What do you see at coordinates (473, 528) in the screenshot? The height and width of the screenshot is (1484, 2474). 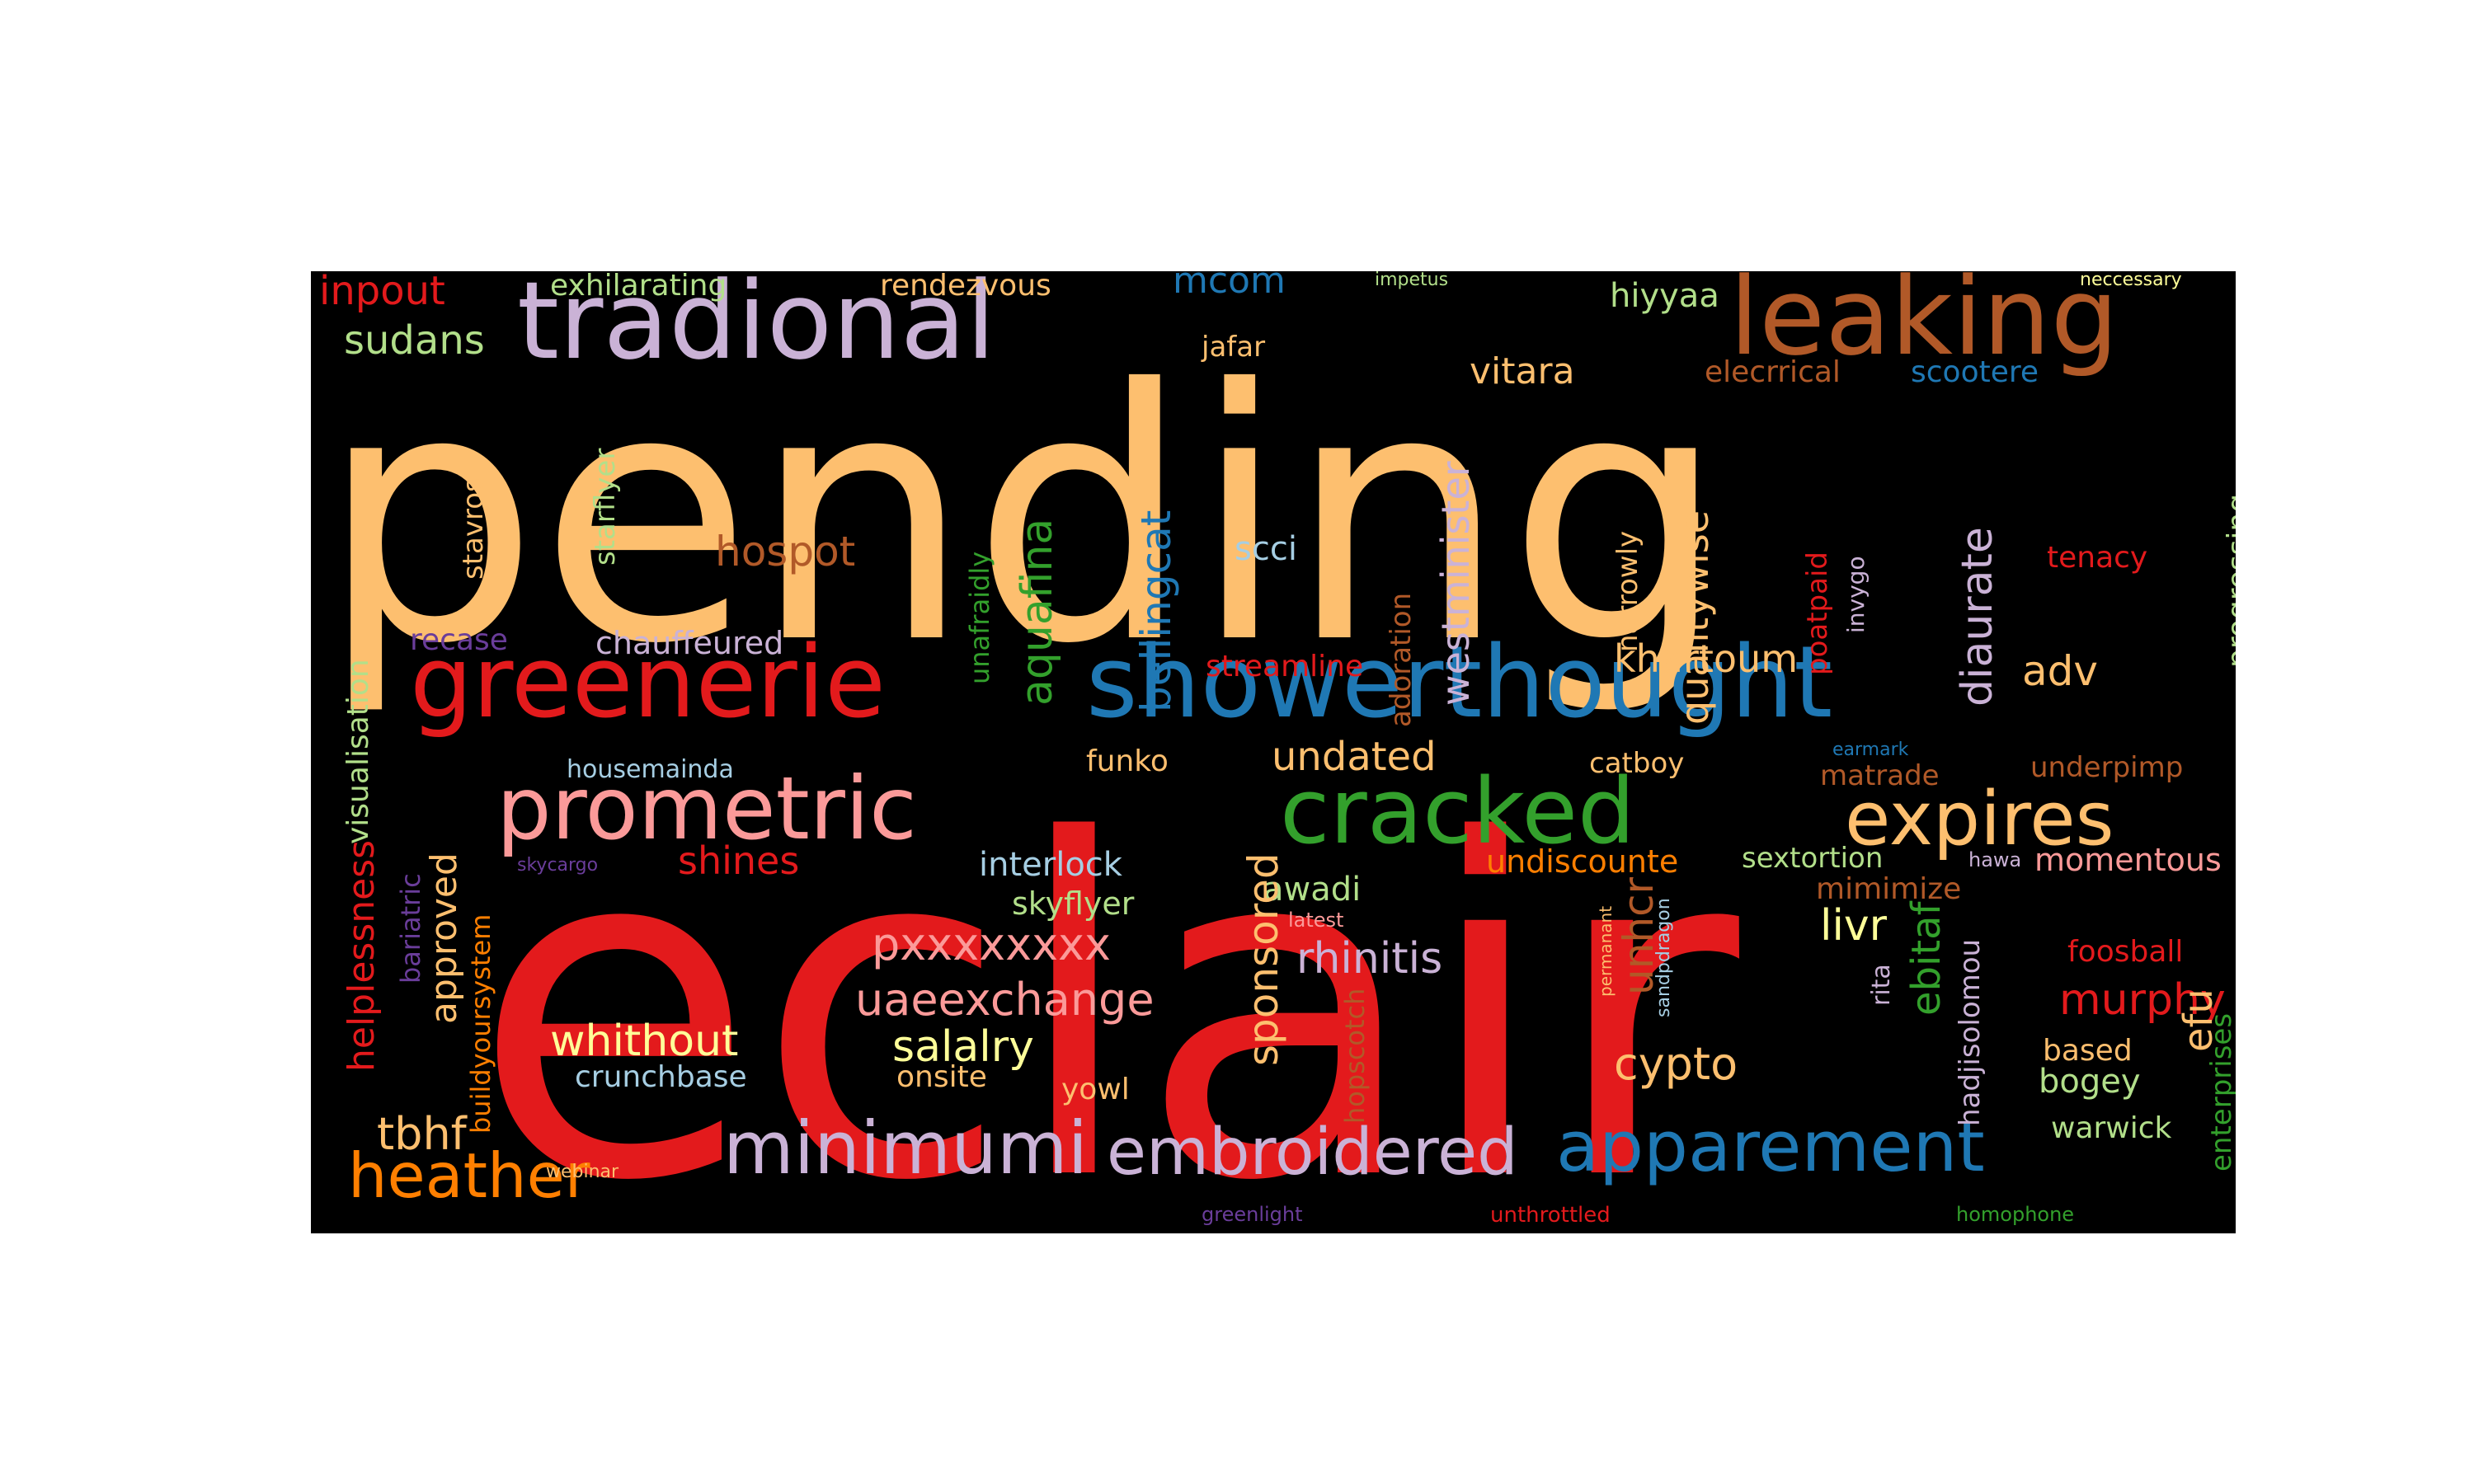 I see `word-stavros: stavros` at bounding box center [473, 528].